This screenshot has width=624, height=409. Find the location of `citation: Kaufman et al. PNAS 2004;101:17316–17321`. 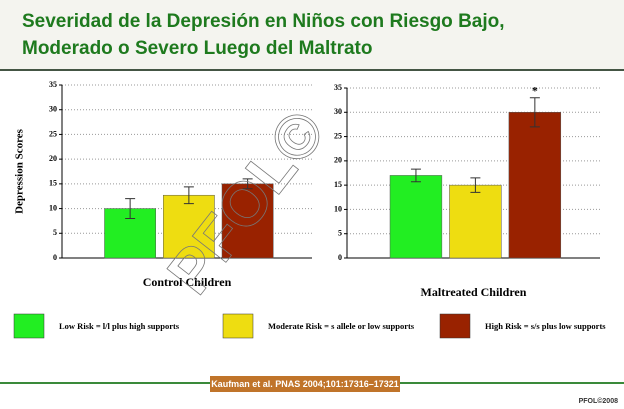

citation: Kaufman et al. PNAS 2004;101:17316–17321 is located at coordinates (305, 384).